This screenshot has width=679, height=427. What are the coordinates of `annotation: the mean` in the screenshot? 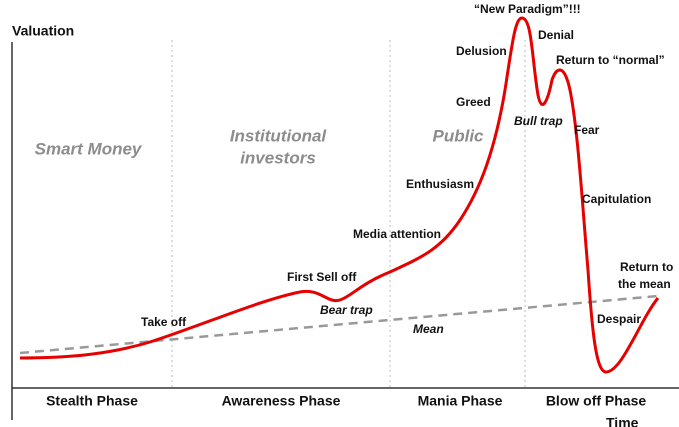 It's located at (644, 284).